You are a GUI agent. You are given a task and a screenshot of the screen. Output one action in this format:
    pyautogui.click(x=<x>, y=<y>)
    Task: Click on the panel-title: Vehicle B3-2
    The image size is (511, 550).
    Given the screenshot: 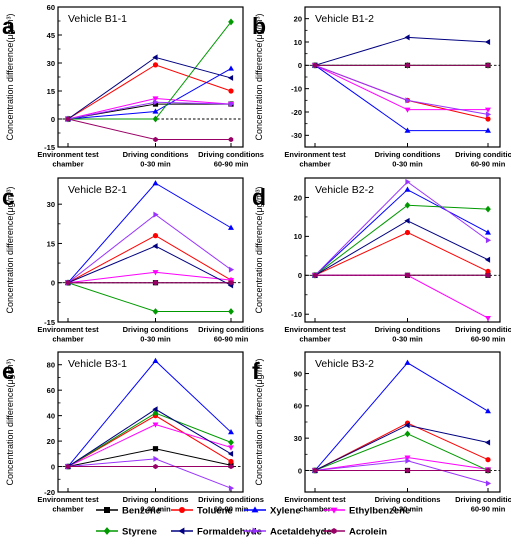 What is the action you would take?
    pyautogui.click(x=344, y=364)
    